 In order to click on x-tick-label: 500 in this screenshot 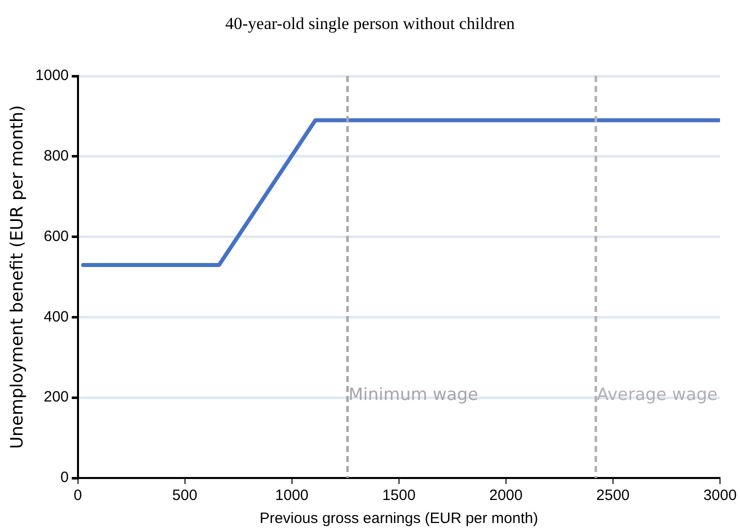, I will do `click(185, 495)`.